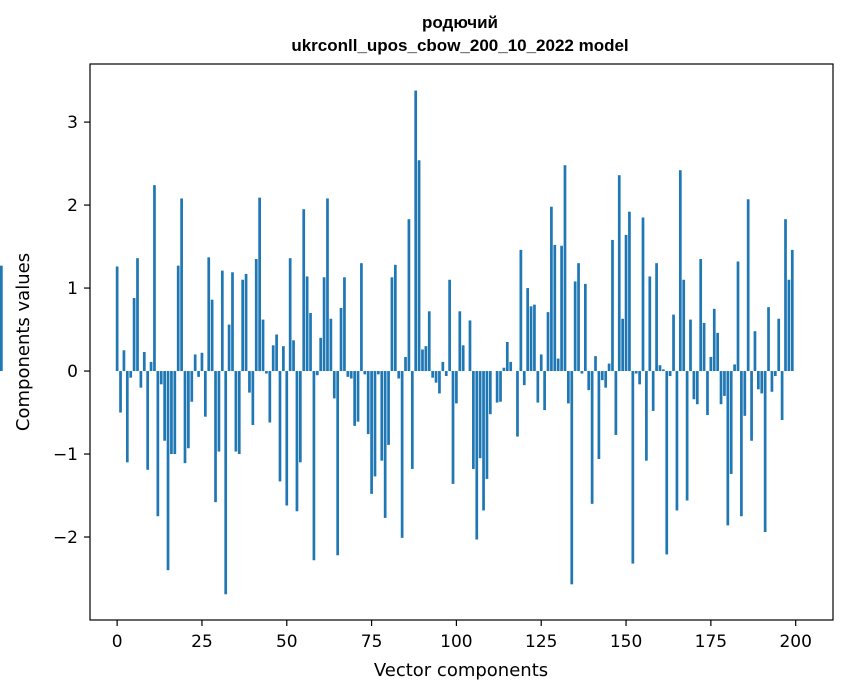 The width and height of the screenshot is (847, 700). Describe the element at coordinates (461, 670) in the screenshot. I see `x-axis-label: Vector components` at that location.